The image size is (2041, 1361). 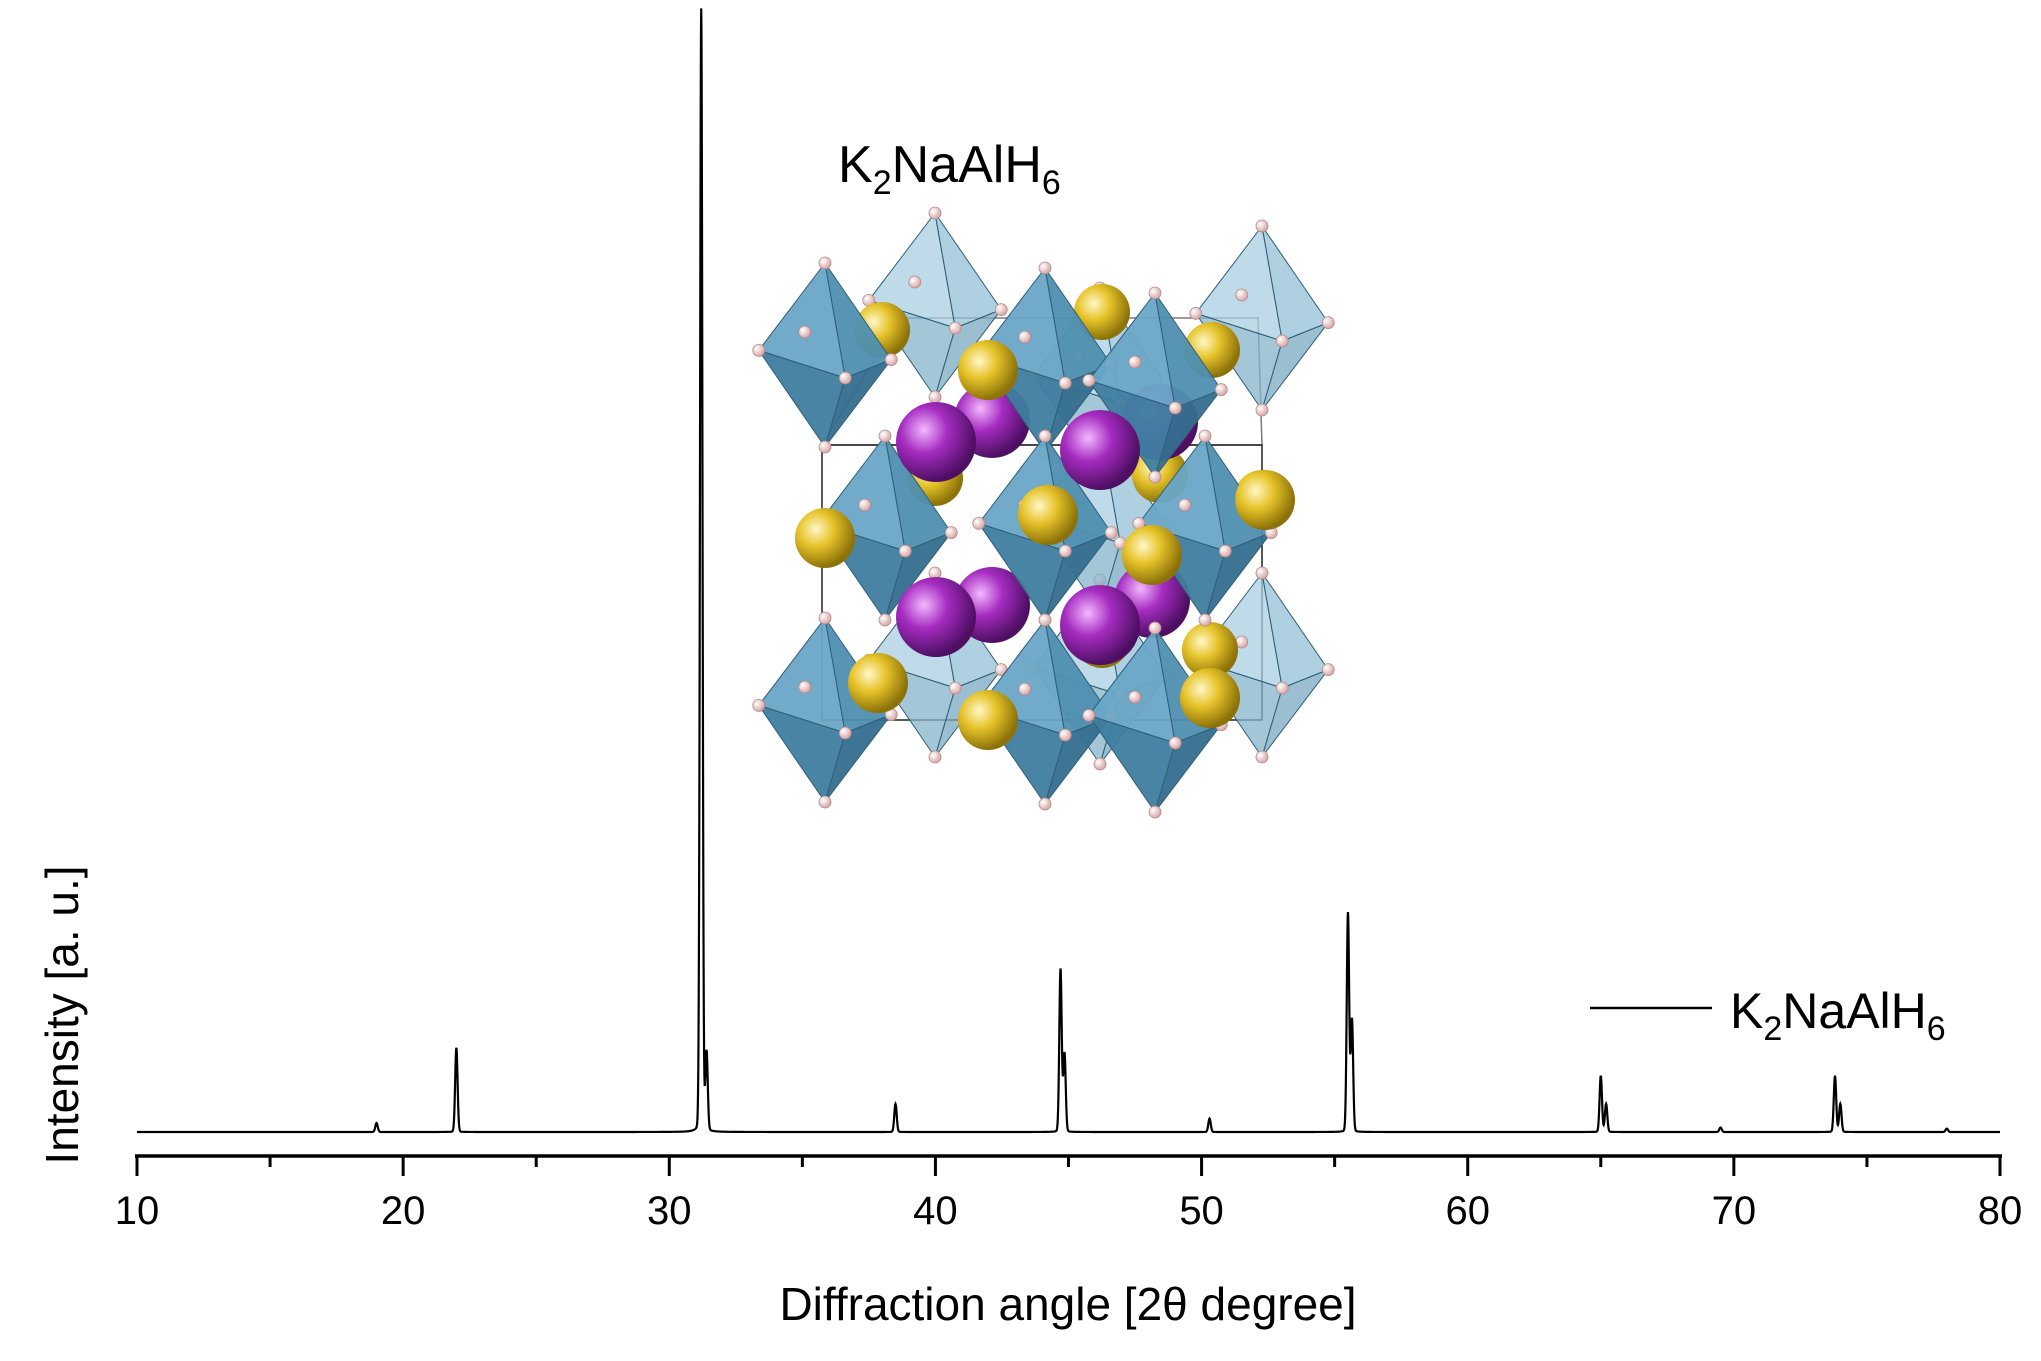 I want to click on x-tick-label: 80, so click(x=2000, y=1211).